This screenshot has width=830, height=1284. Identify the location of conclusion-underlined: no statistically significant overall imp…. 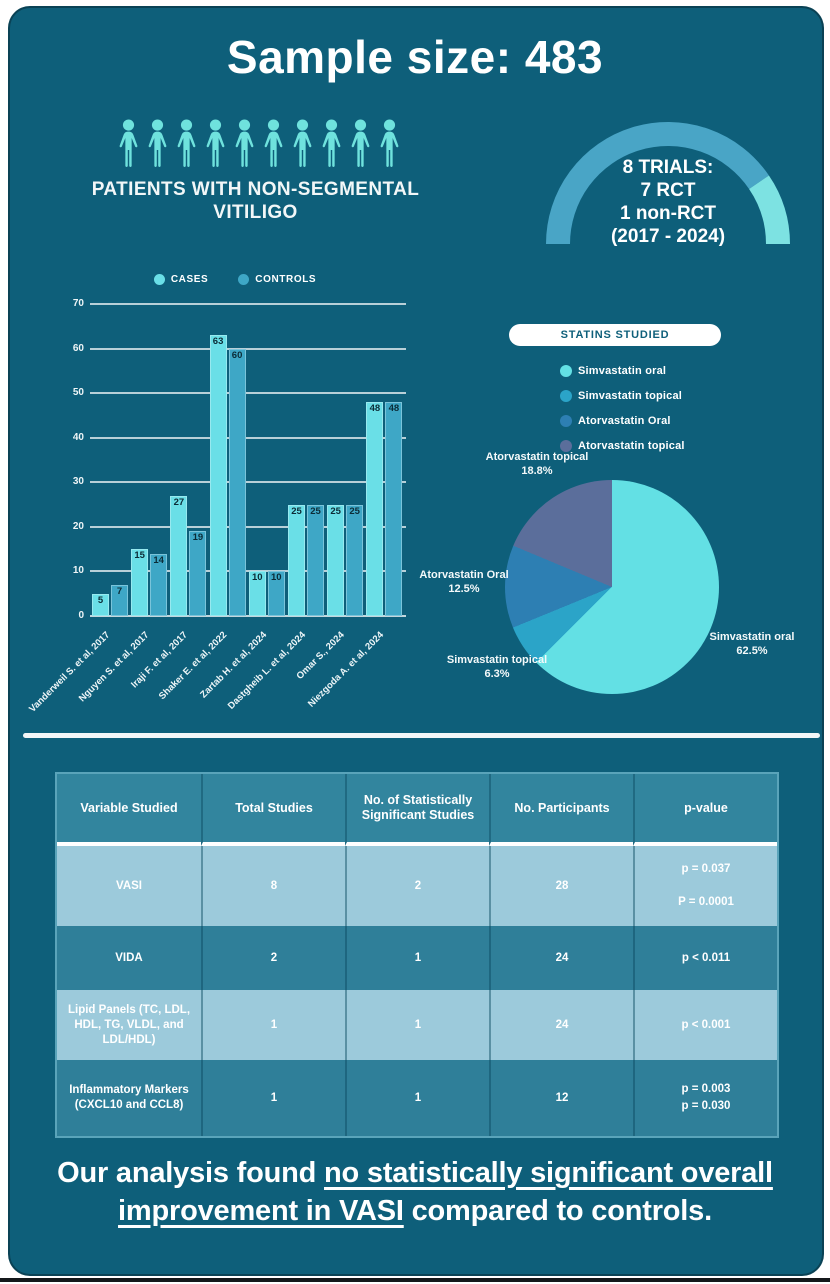
(445, 1192).